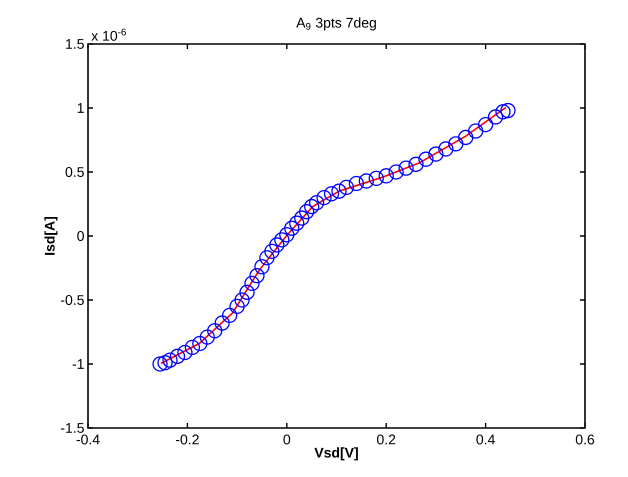 The image size is (628, 477). What do you see at coordinates (336, 23) in the screenshot?
I see `chart-title: A$_{9}$ 3pts 7deg` at bounding box center [336, 23].